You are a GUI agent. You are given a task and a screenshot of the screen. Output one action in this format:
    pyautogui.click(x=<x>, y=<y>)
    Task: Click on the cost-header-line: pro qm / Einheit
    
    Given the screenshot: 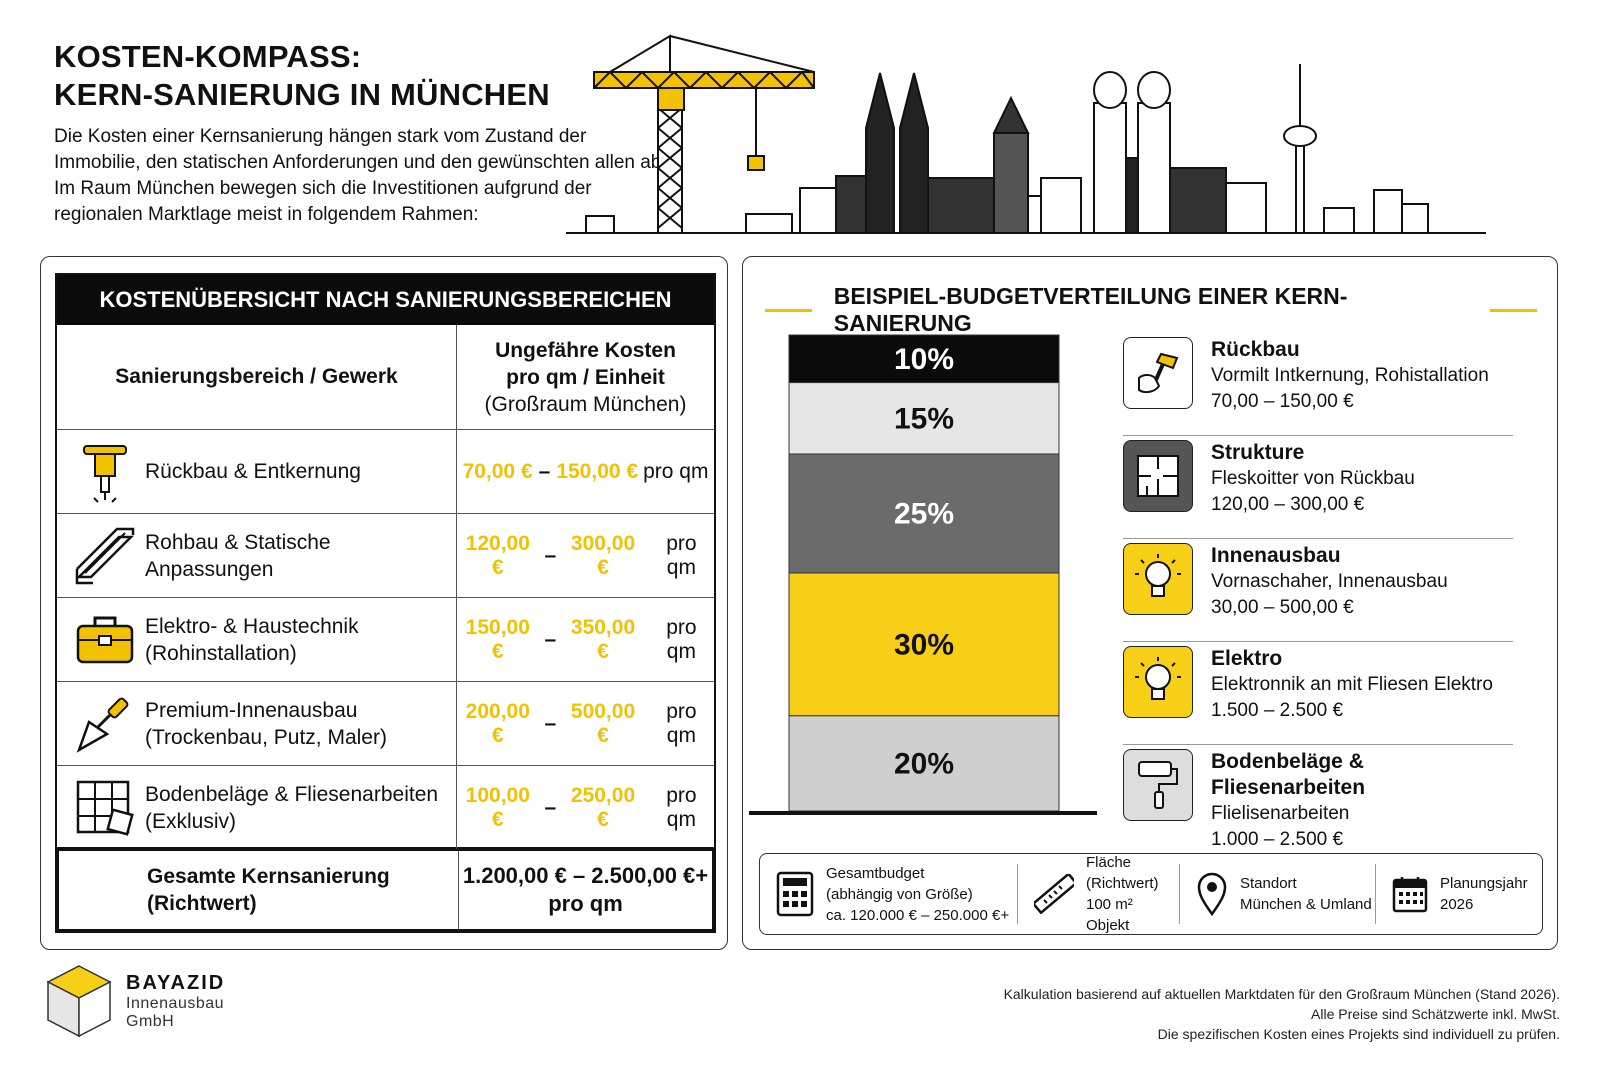 What is the action you would take?
    pyautogui.click(x=585, y=377)
    